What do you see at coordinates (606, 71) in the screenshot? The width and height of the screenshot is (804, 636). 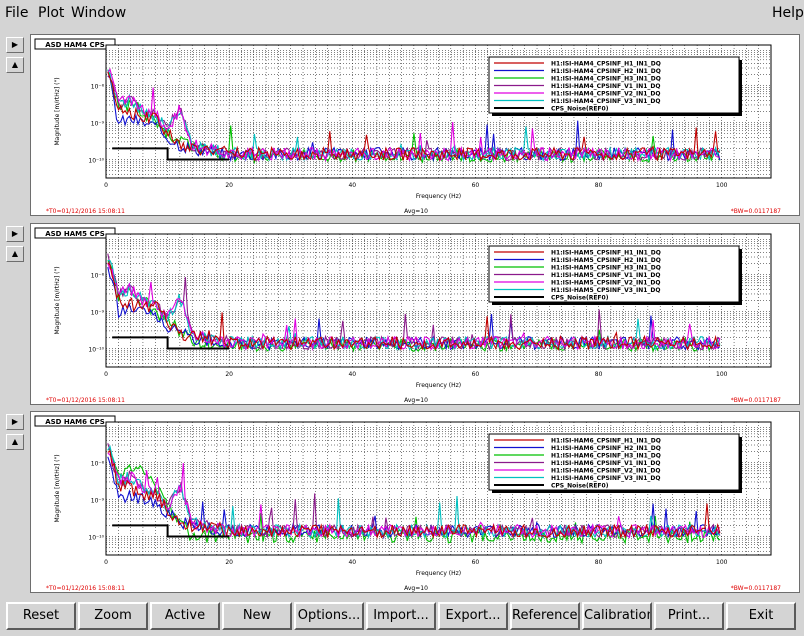 I see `legend-label: H1:ISI-HAM4_CPSINF_H2_IN1_DQ` at bounding box center [606, 71].